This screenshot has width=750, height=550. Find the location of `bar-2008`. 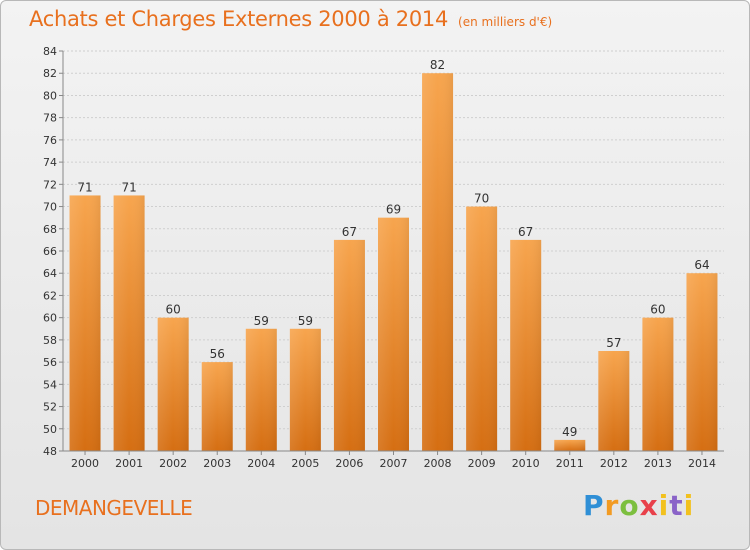

bar-2008 is located at coordinates (438, 262).